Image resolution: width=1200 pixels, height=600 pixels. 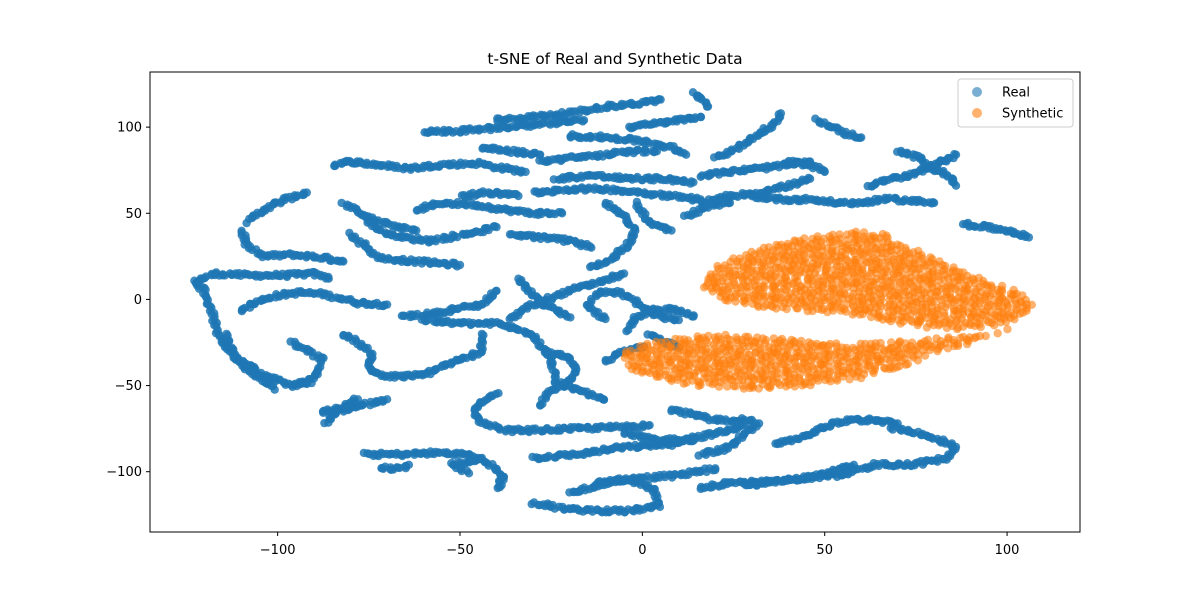 What do you see at coordinates (1015, 103) in the screenshot?
I see `legend: Real Synthetic` at bounding box center [1015, 103].